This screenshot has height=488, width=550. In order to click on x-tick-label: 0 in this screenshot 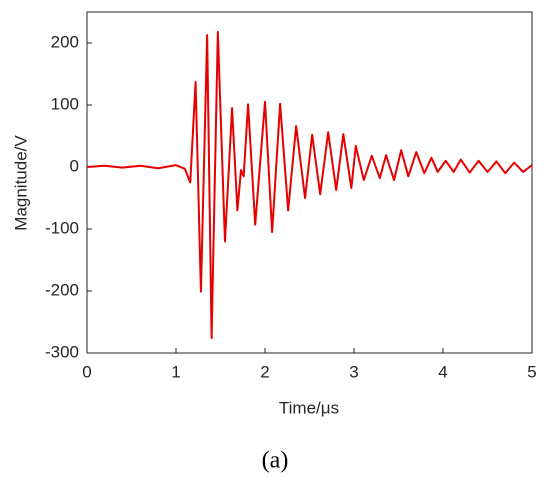, I will do `click(86, 371)`.